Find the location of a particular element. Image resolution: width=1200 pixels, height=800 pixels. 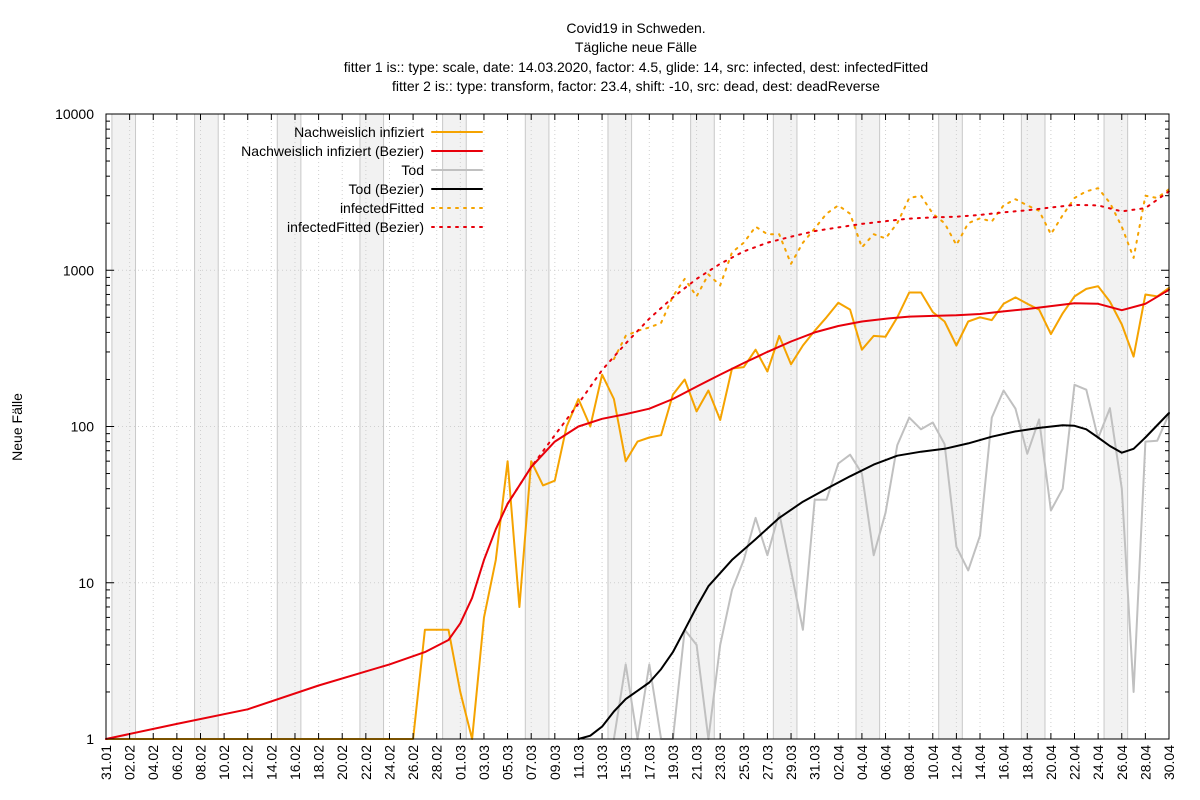

x-tick-label: 04.02 is located at coordinates (153, 762).